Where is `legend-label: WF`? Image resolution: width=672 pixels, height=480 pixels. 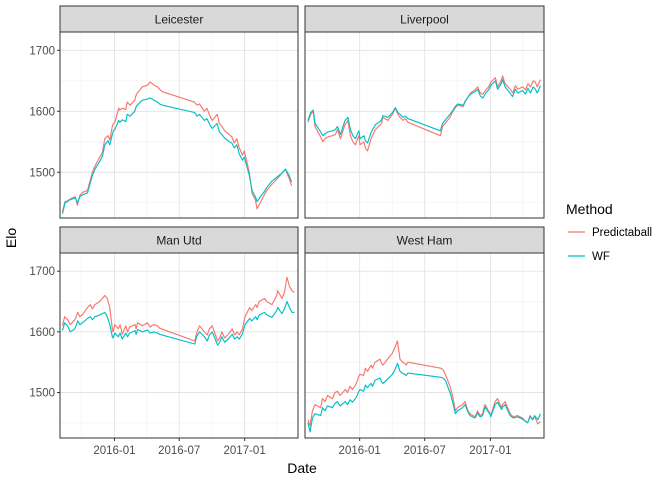 legend-label: WF is located at coordinates (601, 257).